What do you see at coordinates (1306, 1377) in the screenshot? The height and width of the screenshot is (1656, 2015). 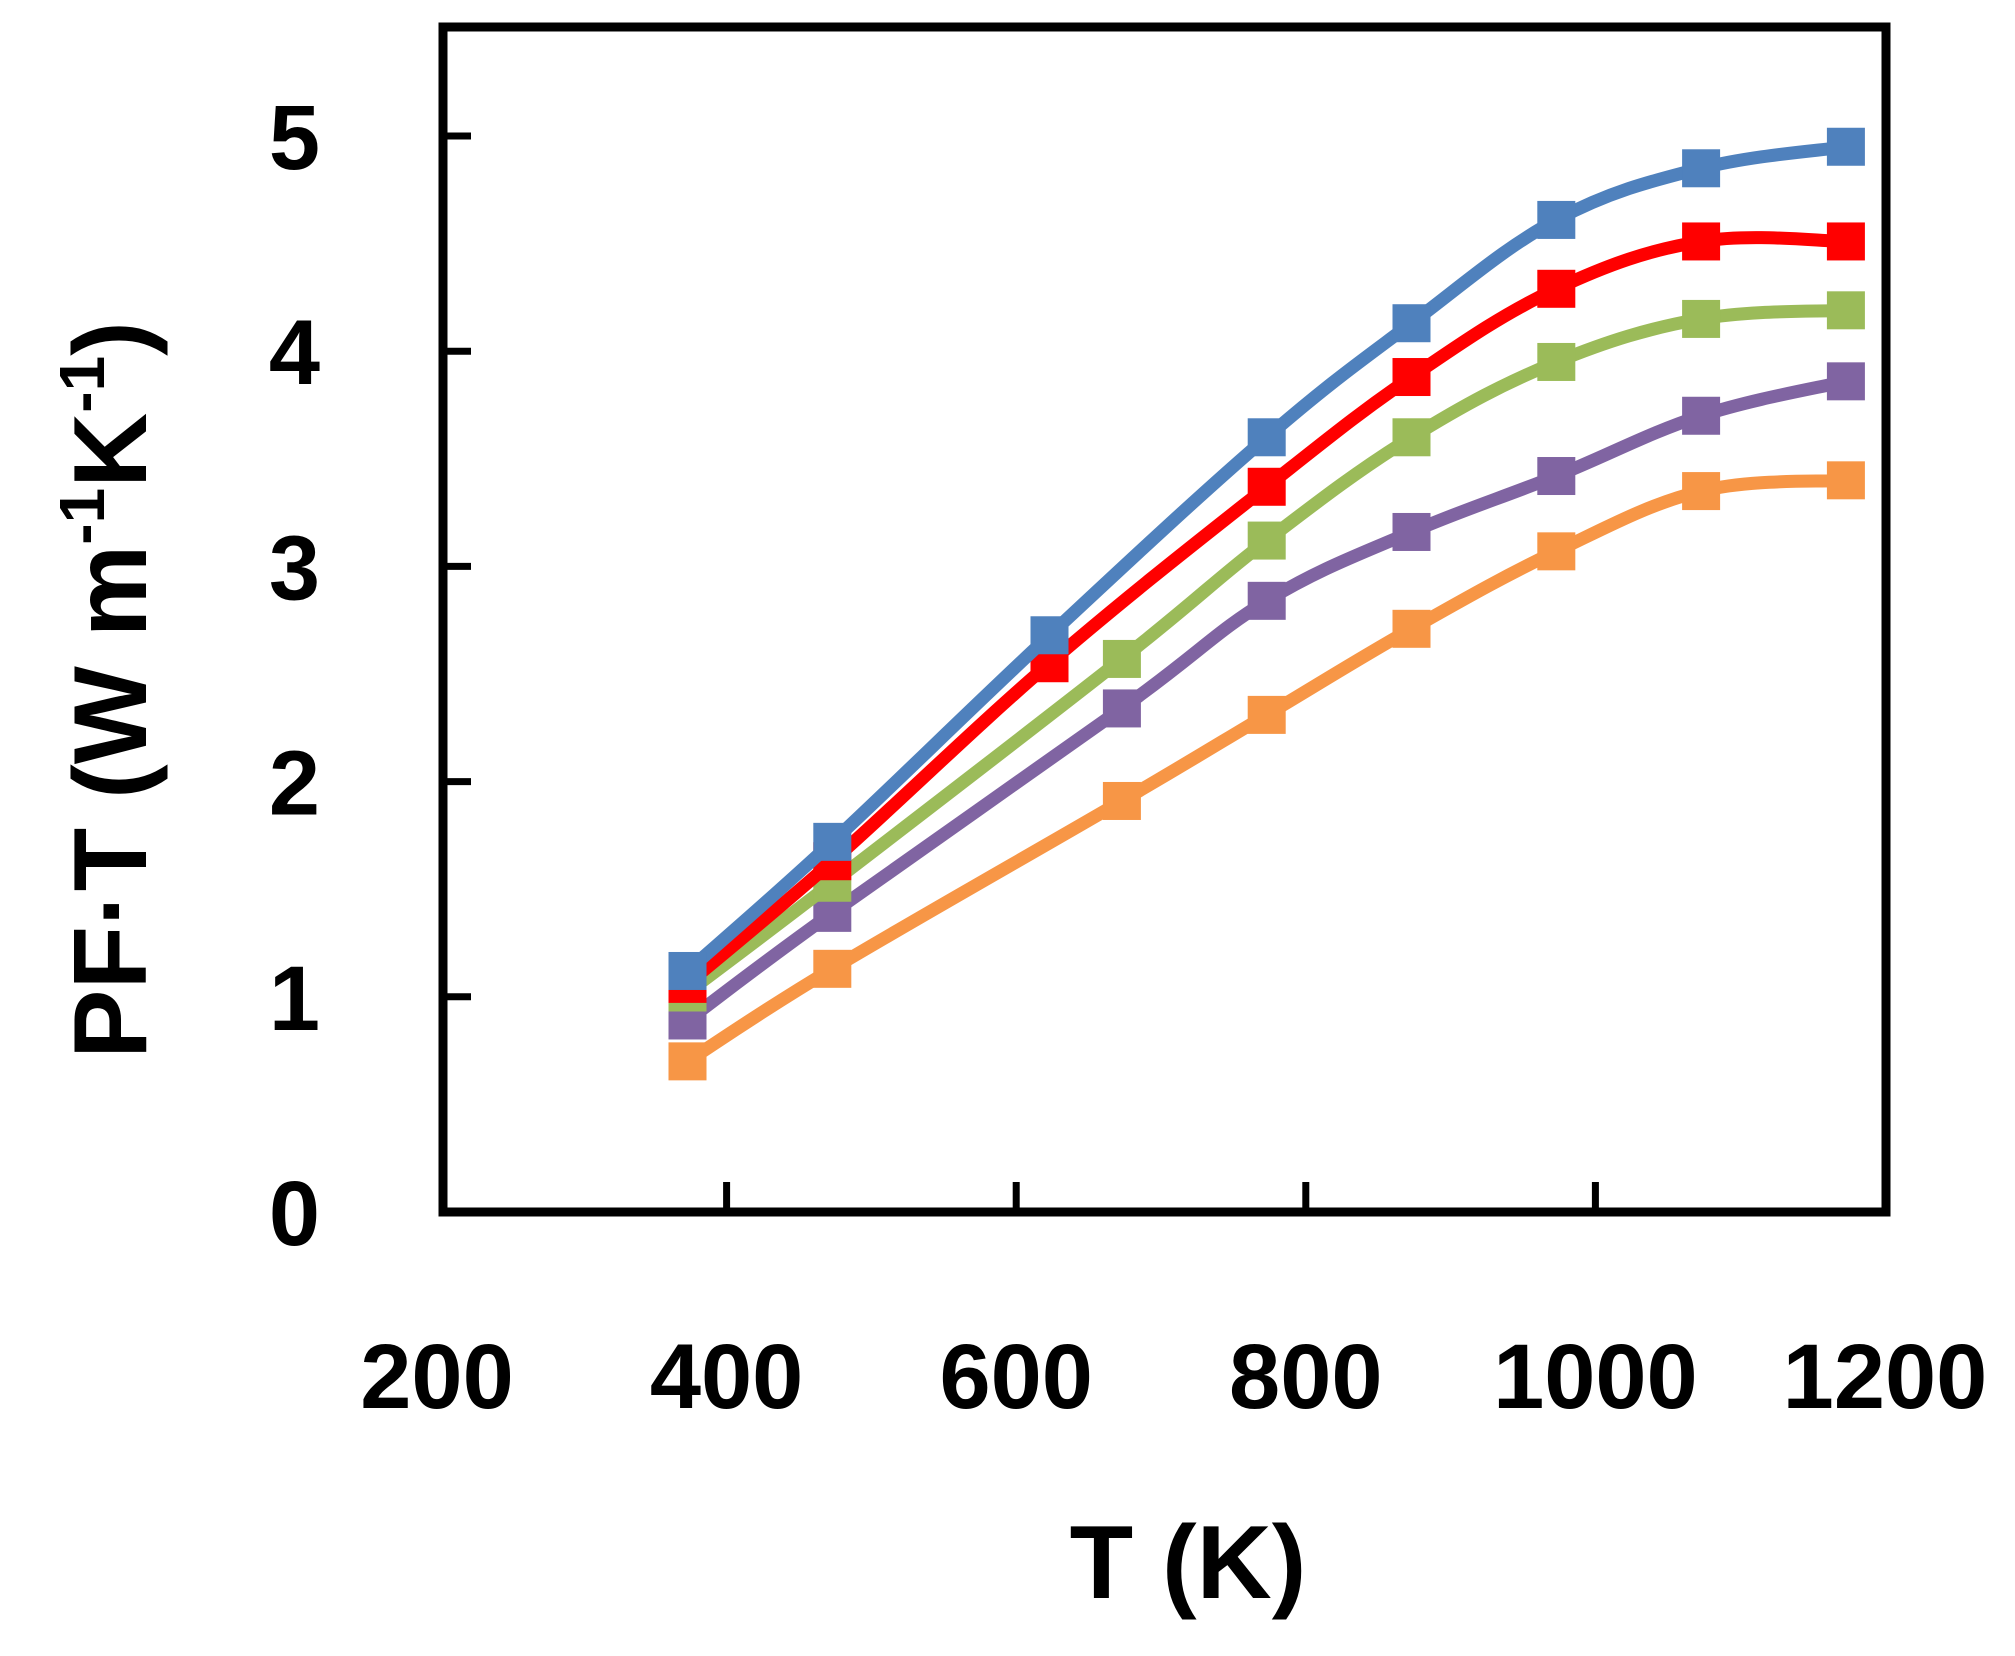 I see `x-tick-label-800: 800` at bounding box center [1306, 1377].